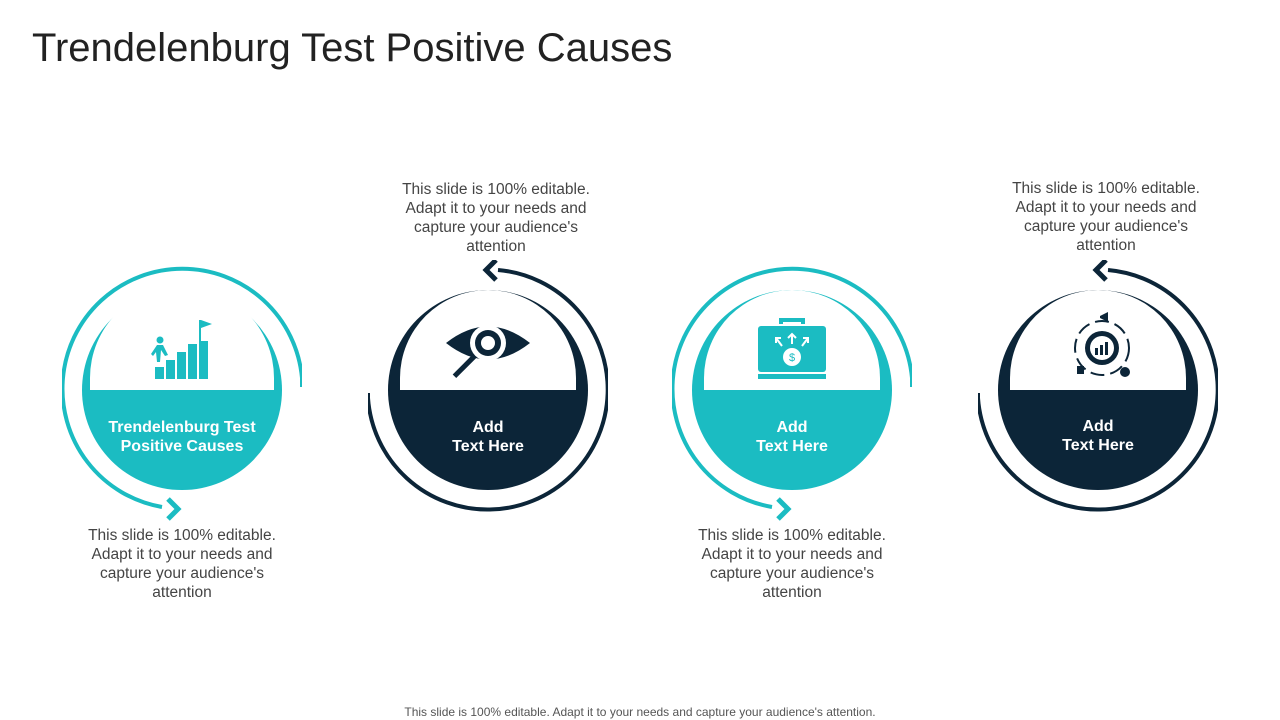 Image resolution: width=1280 pixels, height=720 pixels. Describe the element at coordinates (792, 387) in the screenshot. I see `step-3-arc` at that location.